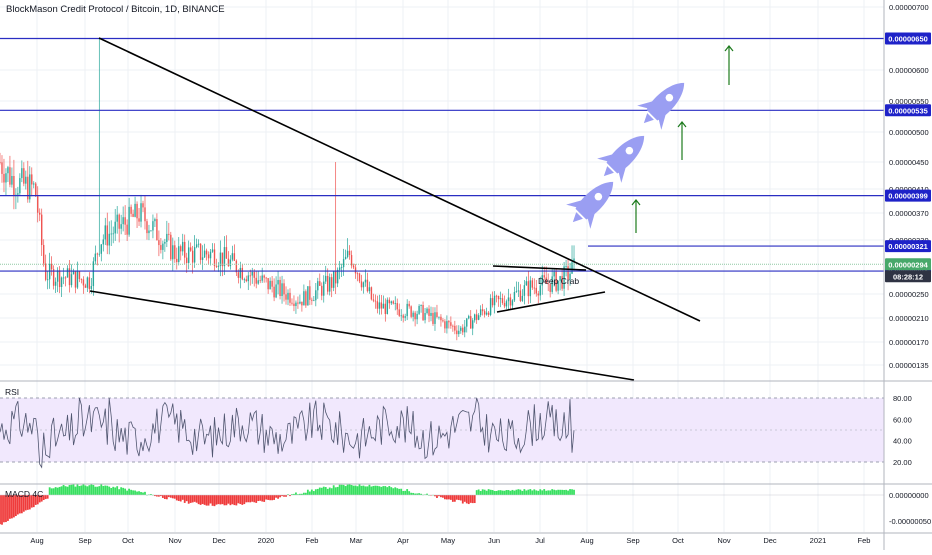  What do you see at coordinates (669, 97) in the screenshot?
I see `rocket-window` at bounding box center [669, 97].